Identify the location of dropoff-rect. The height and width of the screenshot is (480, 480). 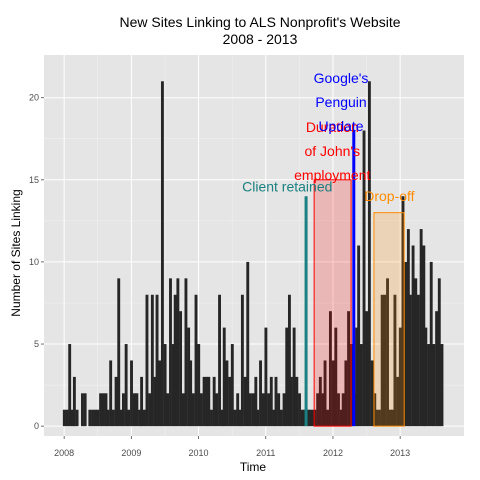
(389, 319).